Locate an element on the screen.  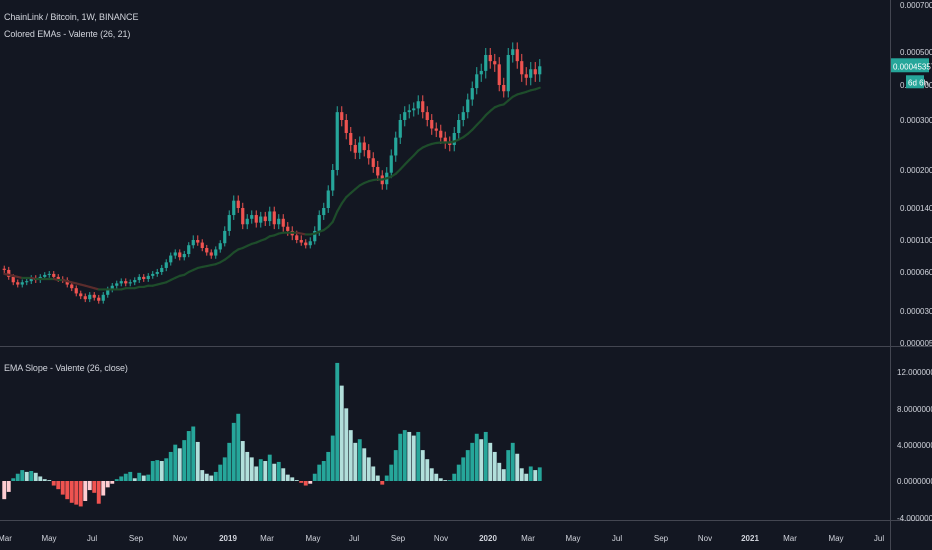
ema-indicator-legend: Colored EMAs - Valente (26, 21) is located at coordinates (67, 34).